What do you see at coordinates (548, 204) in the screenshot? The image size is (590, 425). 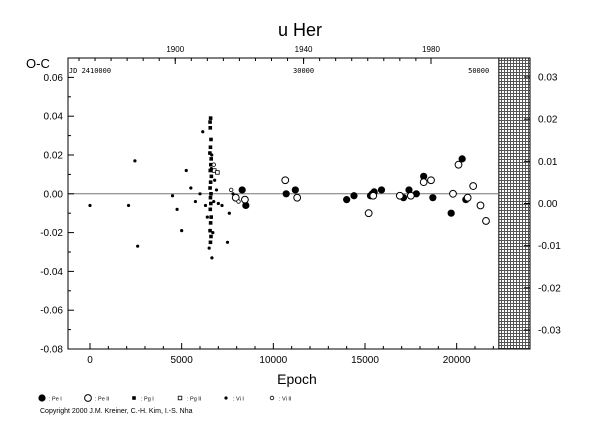 I see `y2-tick-label: 0.00` at bounding box center [548, 204].